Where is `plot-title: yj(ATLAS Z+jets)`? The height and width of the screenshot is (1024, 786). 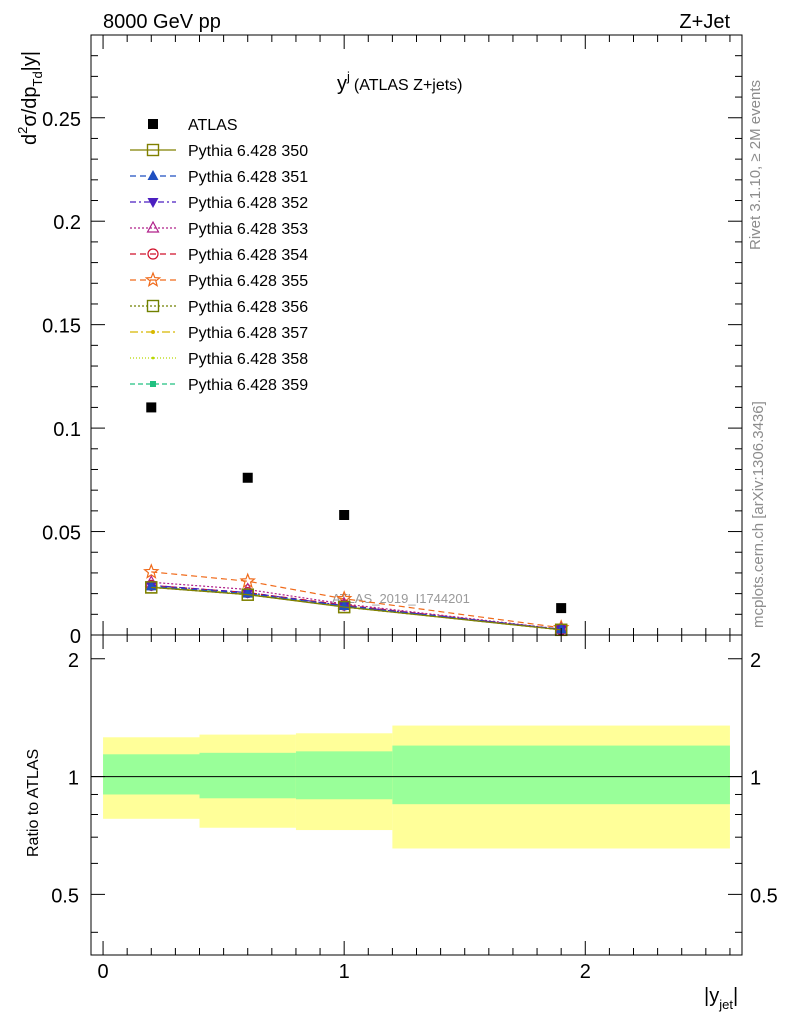
plot-title: yj(ATLAS Z+jets) is located at coordinates (400, 82).